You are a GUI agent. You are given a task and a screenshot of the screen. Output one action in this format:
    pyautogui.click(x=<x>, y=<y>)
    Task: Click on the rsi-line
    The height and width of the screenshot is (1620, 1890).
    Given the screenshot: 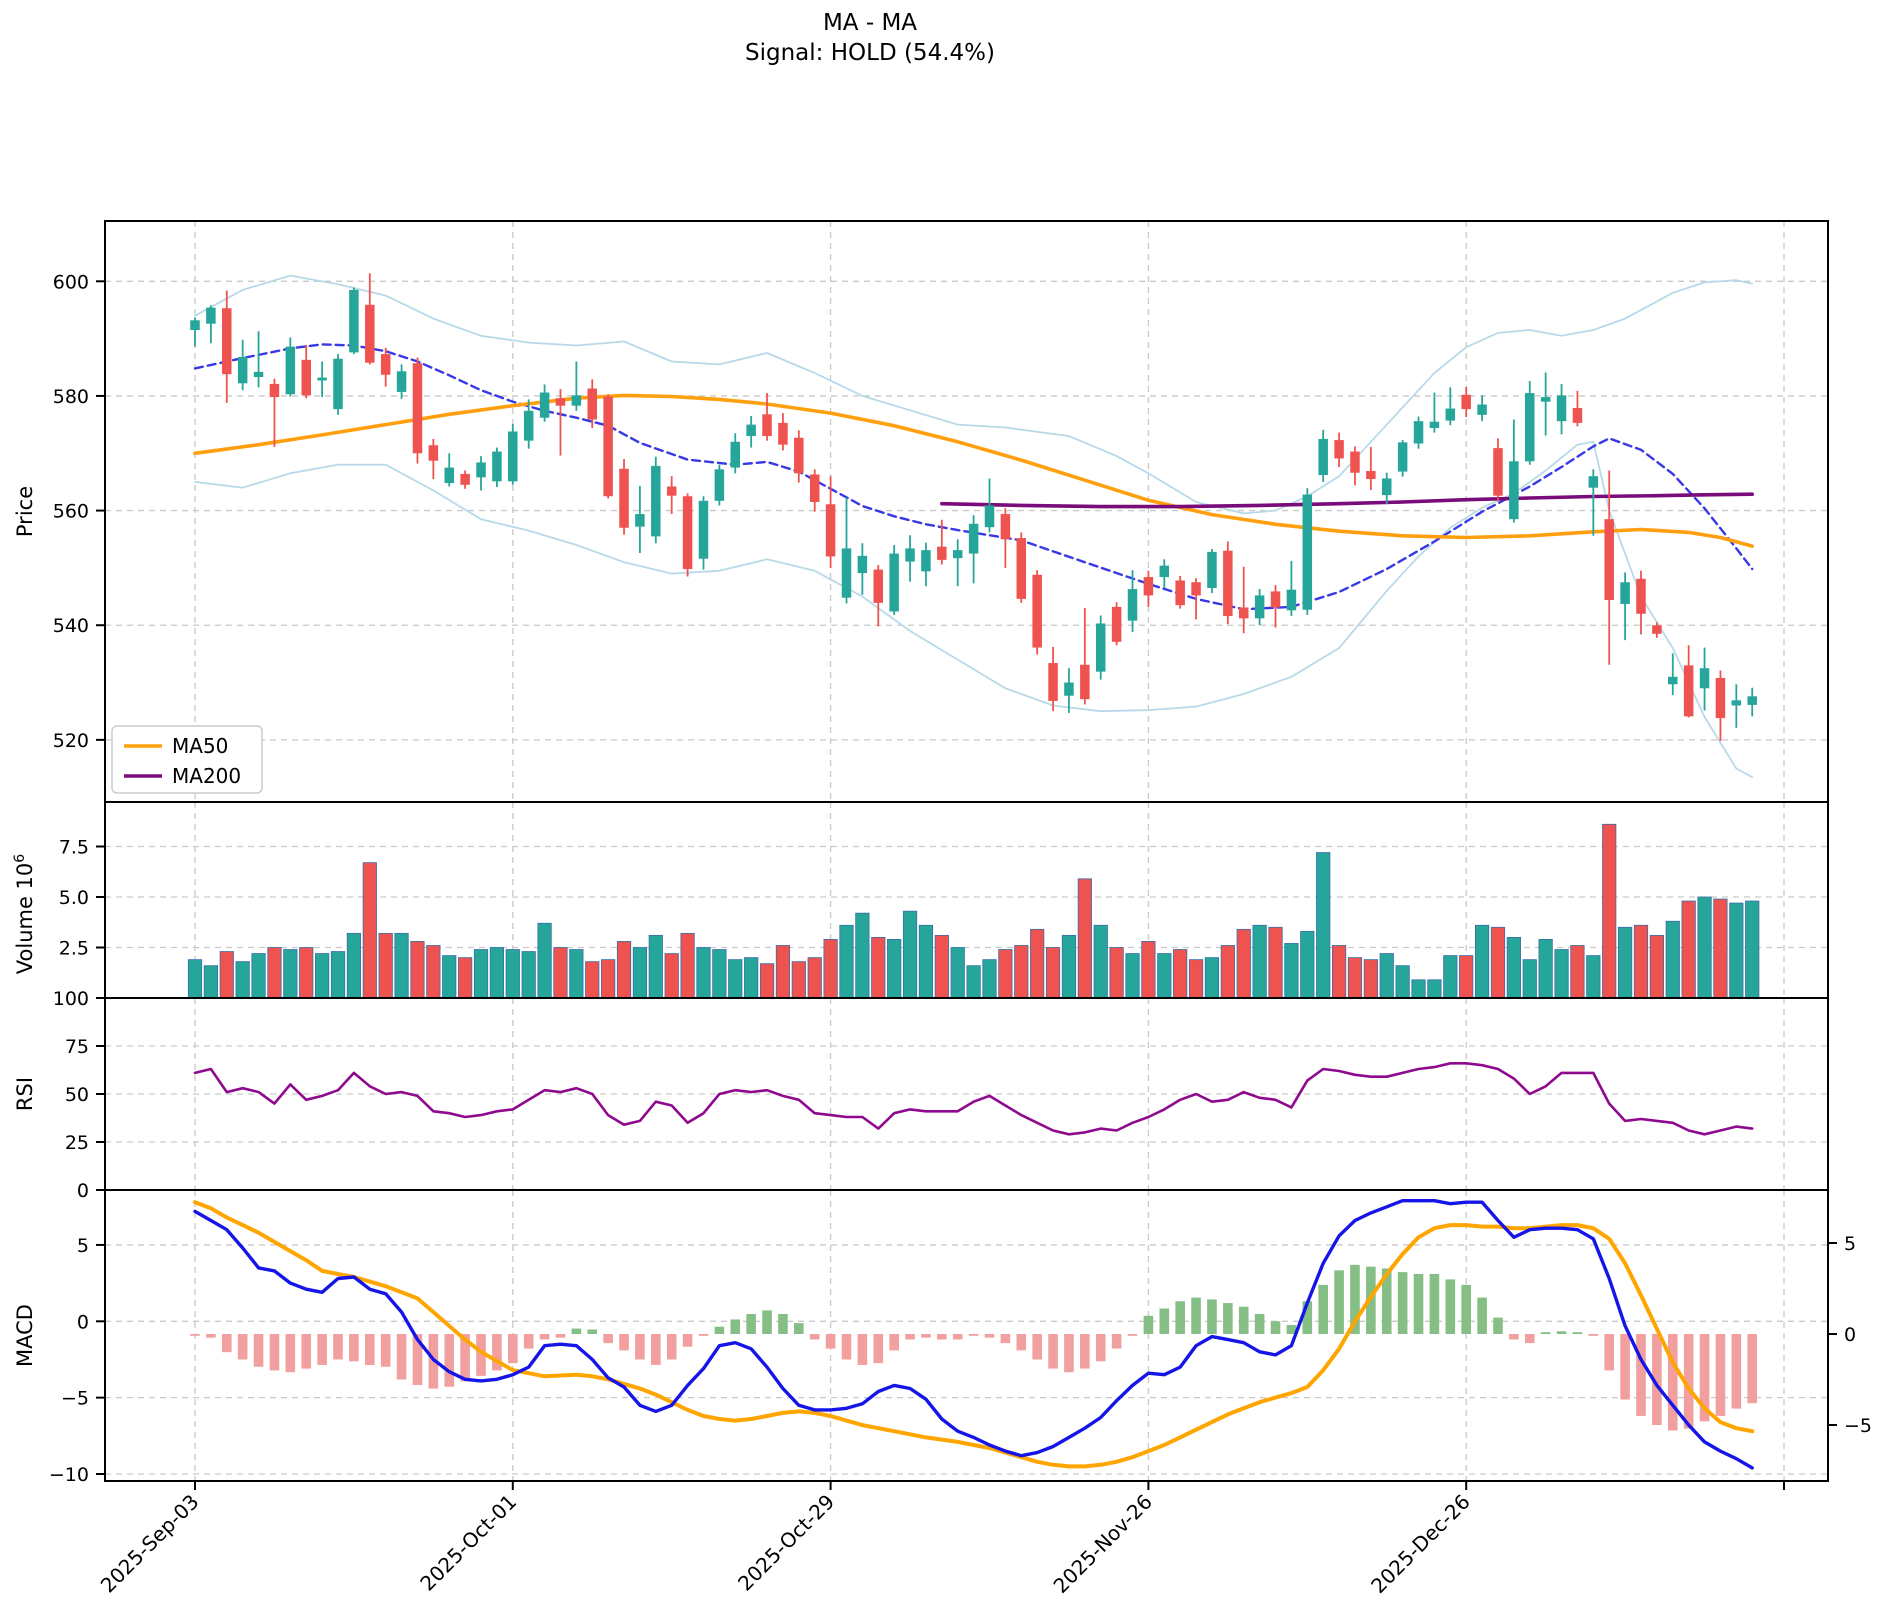 What is the action you would take?
    pyautogui.click(x=973, y=1099)
    